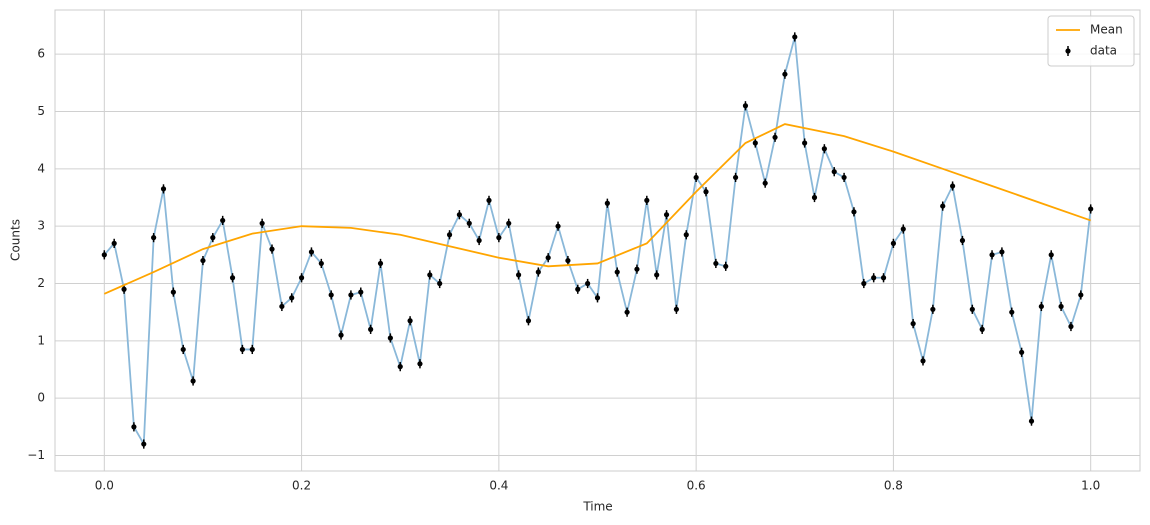 This screenshot has height=525, width=1150. I want to click on x-tick-label: 0.4, so click(498, 486).